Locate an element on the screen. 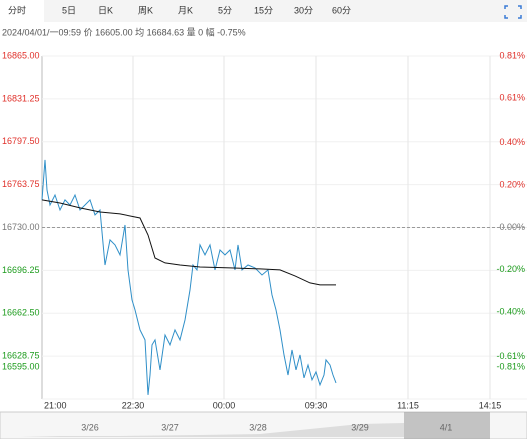 Image resolution: width=527 pixels, height=439 pixels. tab: 30分 is located at coordinates (303, 10).